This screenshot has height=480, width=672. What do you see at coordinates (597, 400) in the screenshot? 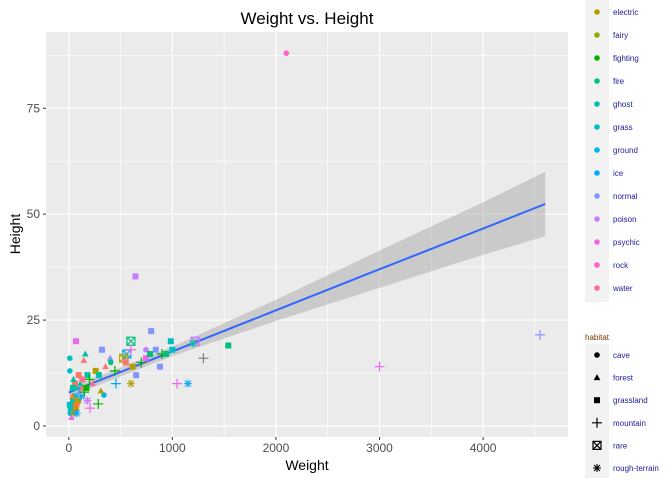
I see `legend-key-grassland` at bounding box center [597, 400].